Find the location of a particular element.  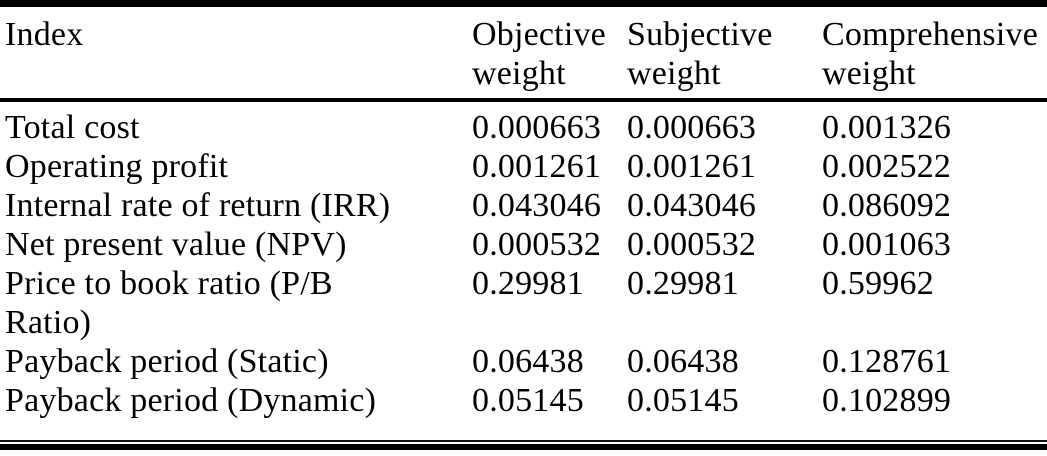

column-header-subjective-weight: Subjective weight is located at coordinates (700, 54).